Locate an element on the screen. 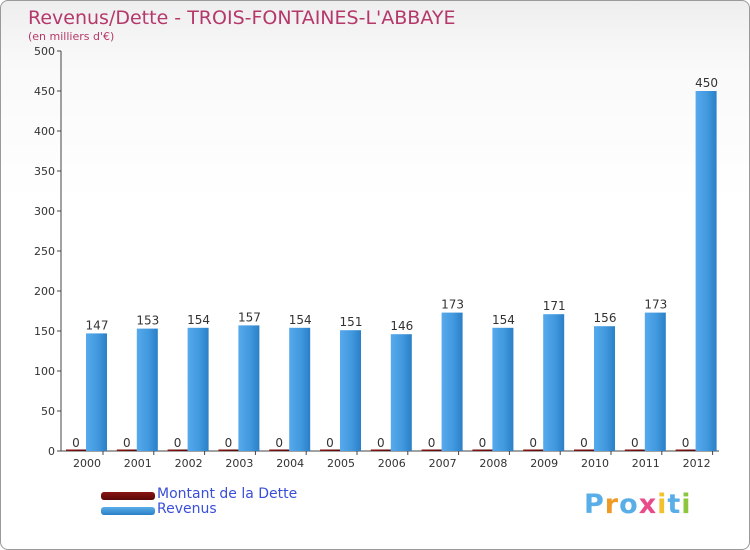 The image size is (750, 550). y-tick-label: 100 is located at coordinates (44, 371).